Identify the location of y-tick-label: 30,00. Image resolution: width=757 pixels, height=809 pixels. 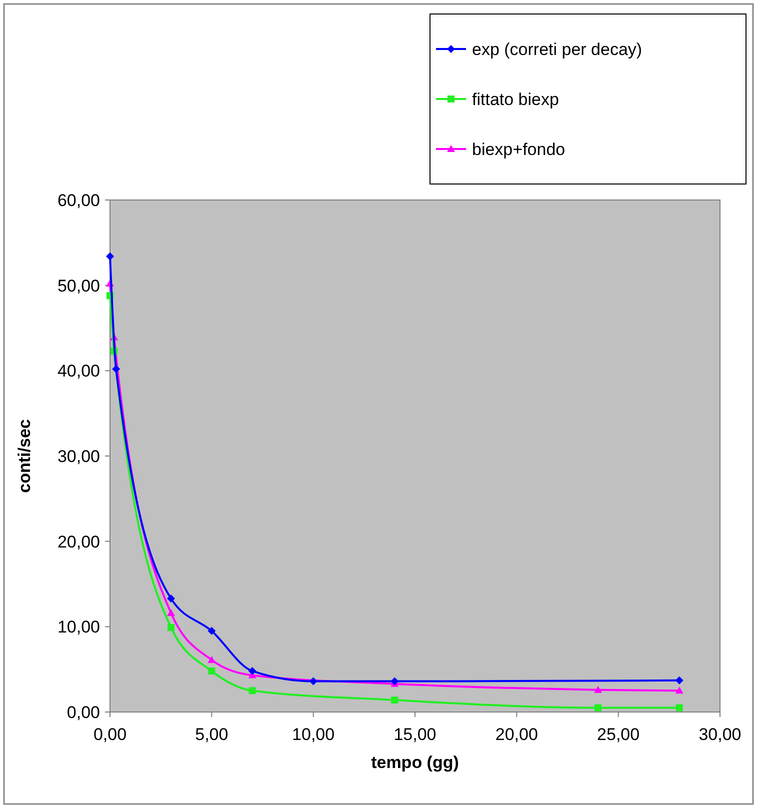
(78, 456).